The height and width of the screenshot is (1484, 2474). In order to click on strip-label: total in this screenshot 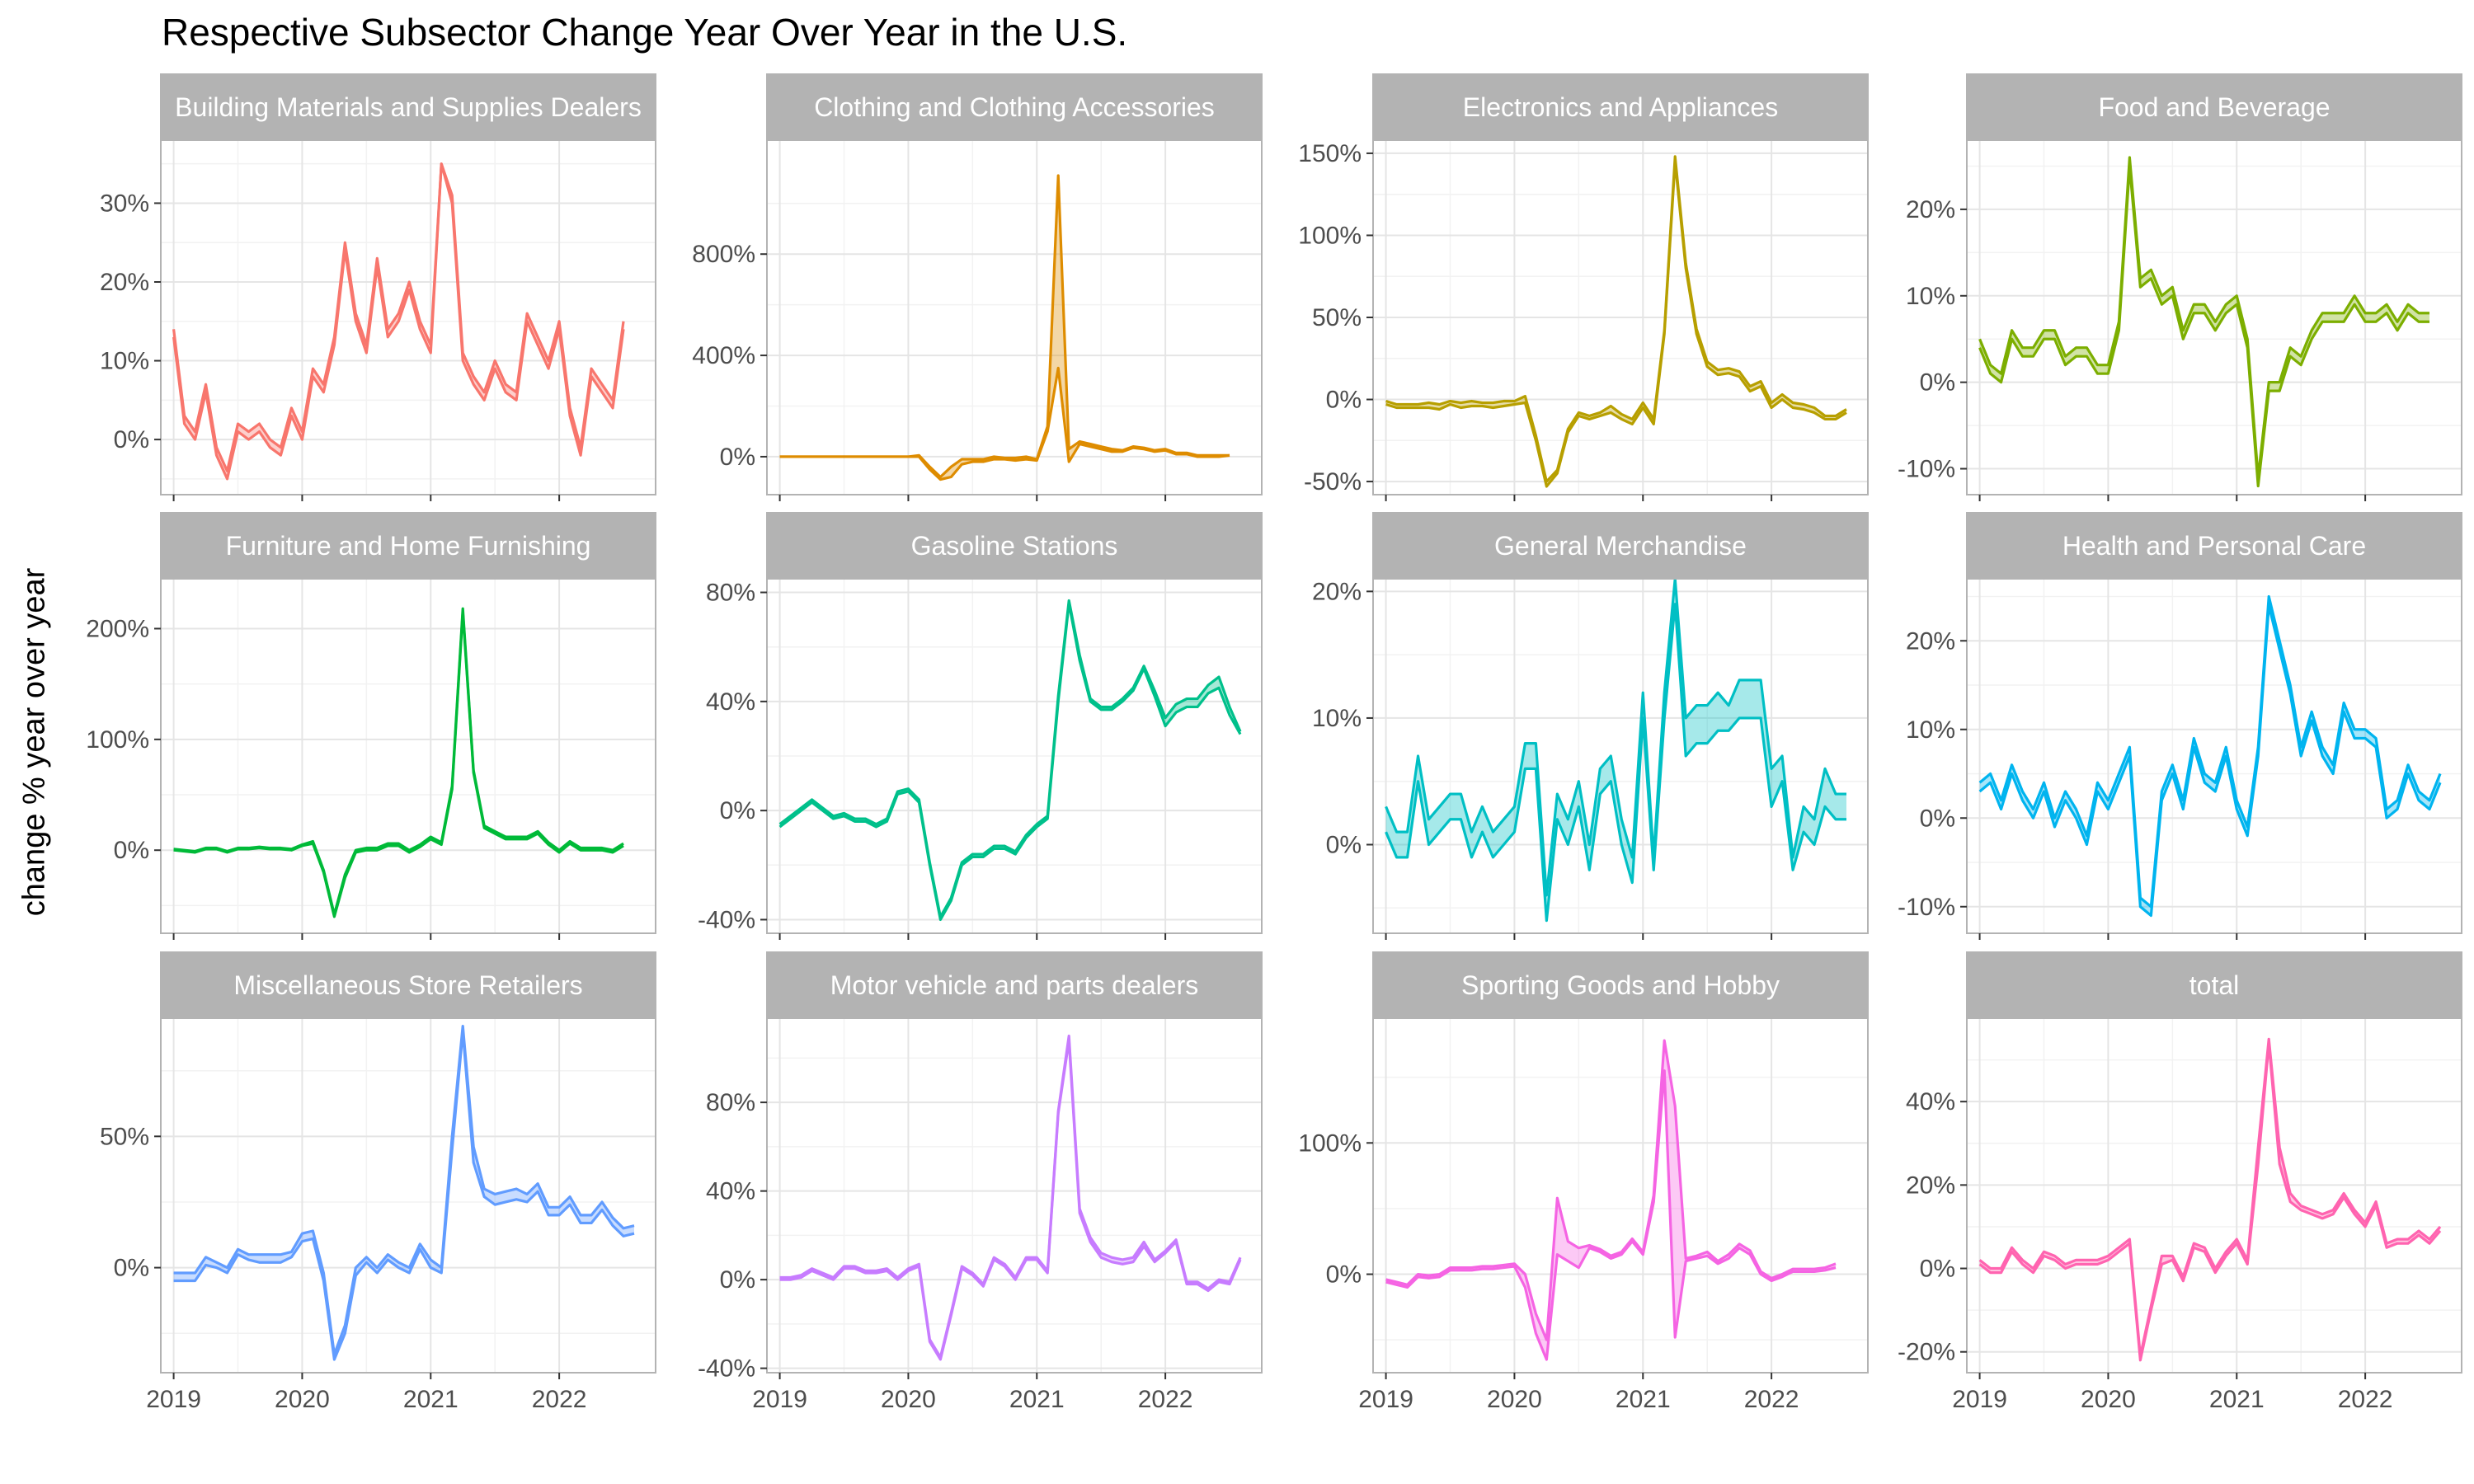, I will do `click(2214, 985)`.